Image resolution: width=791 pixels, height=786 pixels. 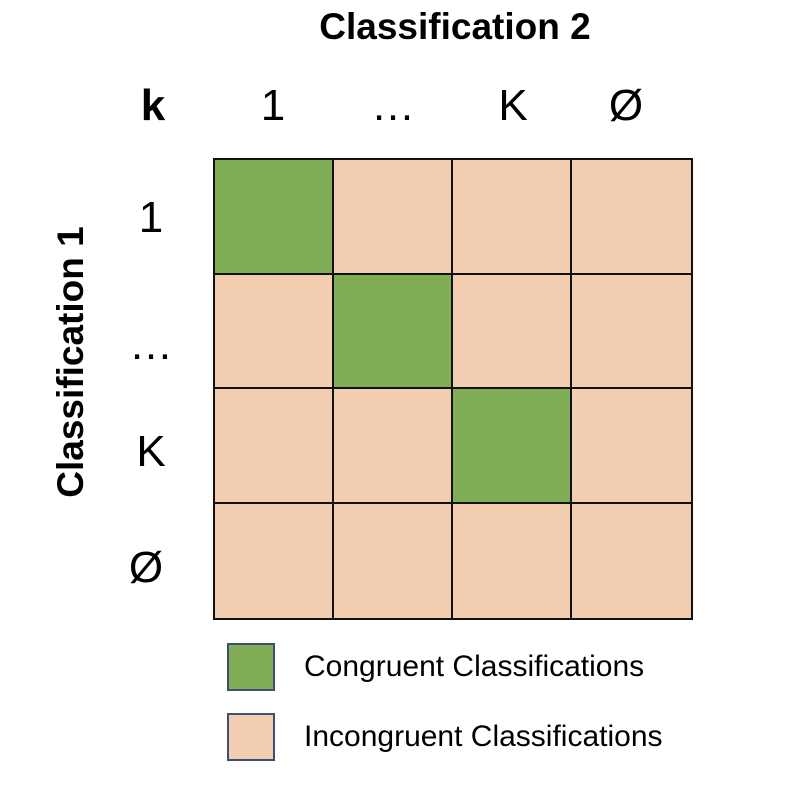 I want to click on legend-incongruent: Incongruent Classifications, so click(x=462, y=738).